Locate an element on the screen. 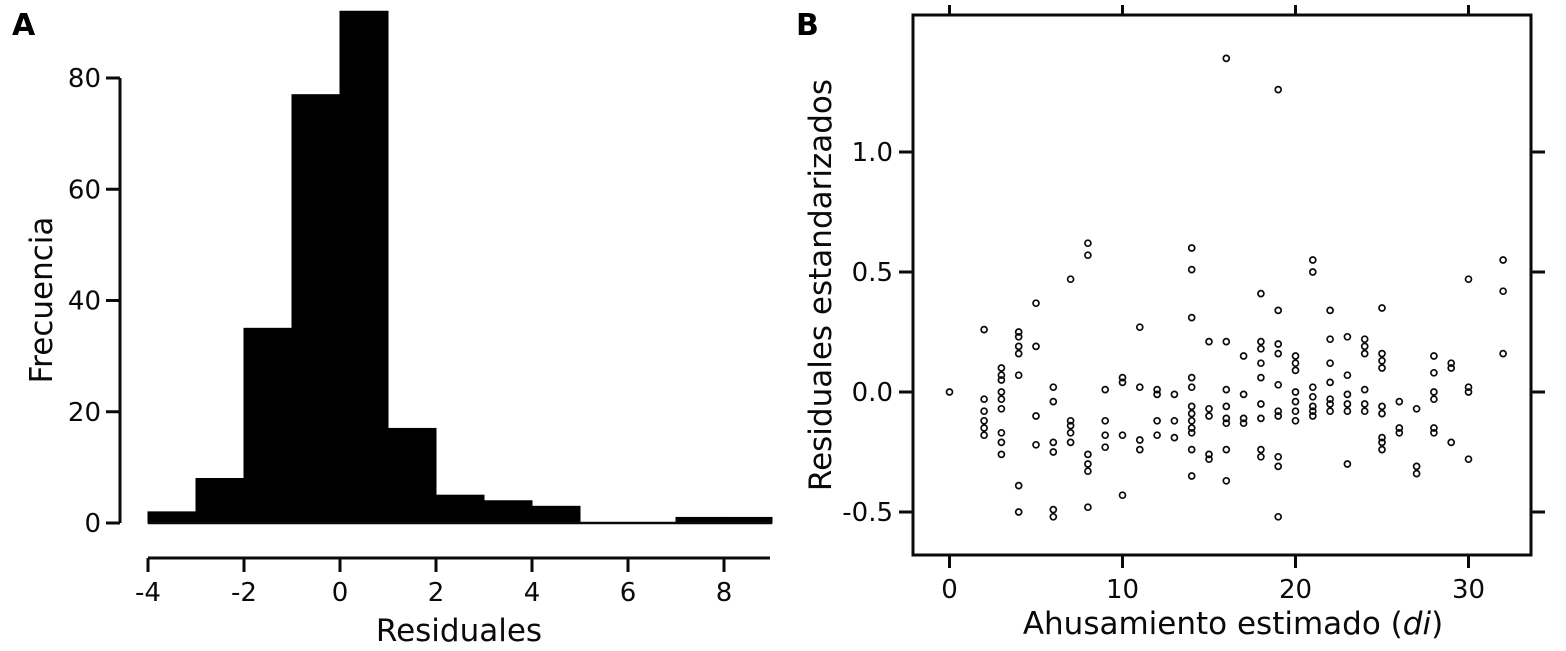  scatter-y-axis-title: Residuales estandarizados is located at coordinates (821, 285).